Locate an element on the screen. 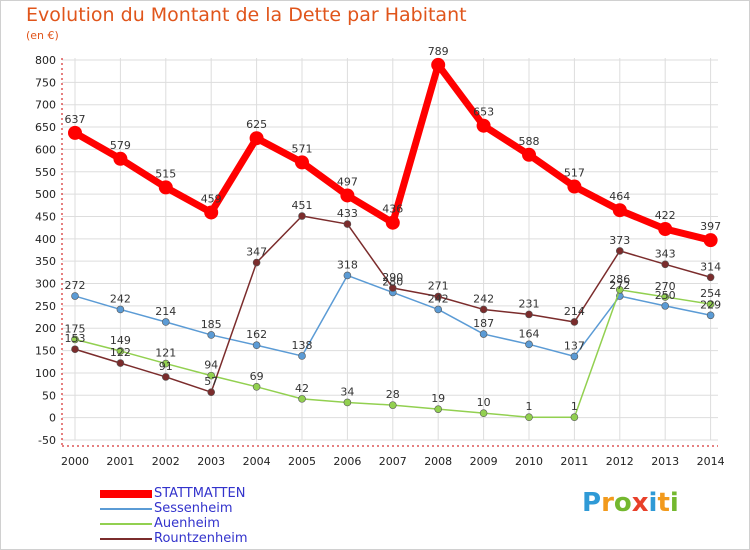  y-tick-label: 800 is located at coordinates (45, 60).